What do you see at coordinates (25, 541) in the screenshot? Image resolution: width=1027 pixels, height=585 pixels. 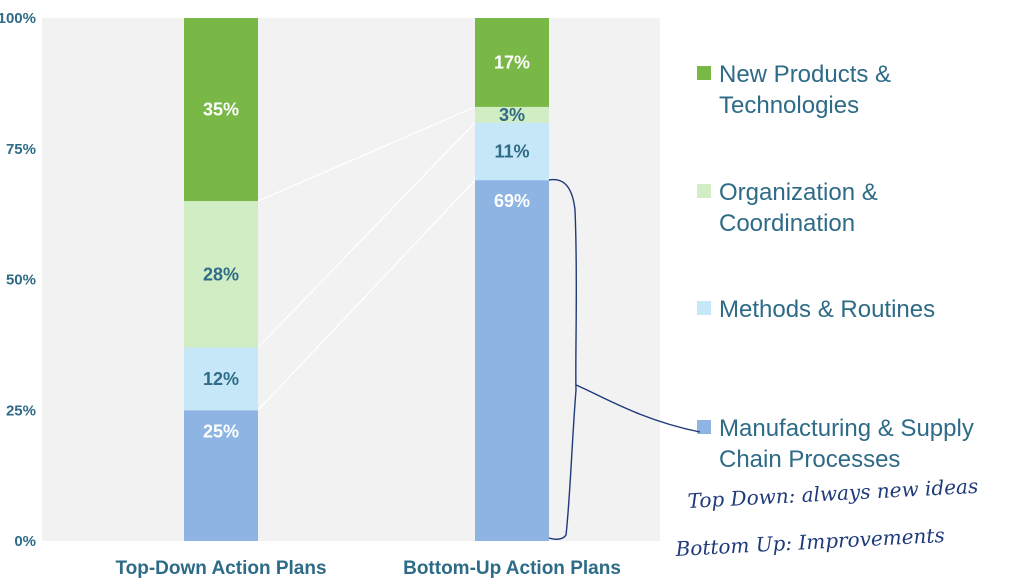 I see `y-tick-0: 0%` at bounding box center [25, 541].